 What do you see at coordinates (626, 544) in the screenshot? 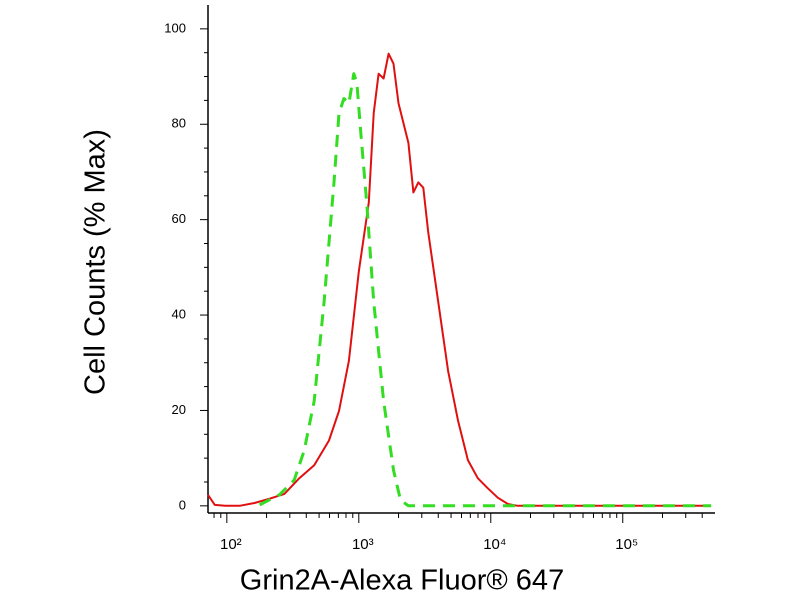
I see `x-tick-label: 10⁵` at bounding box center [626, 544].